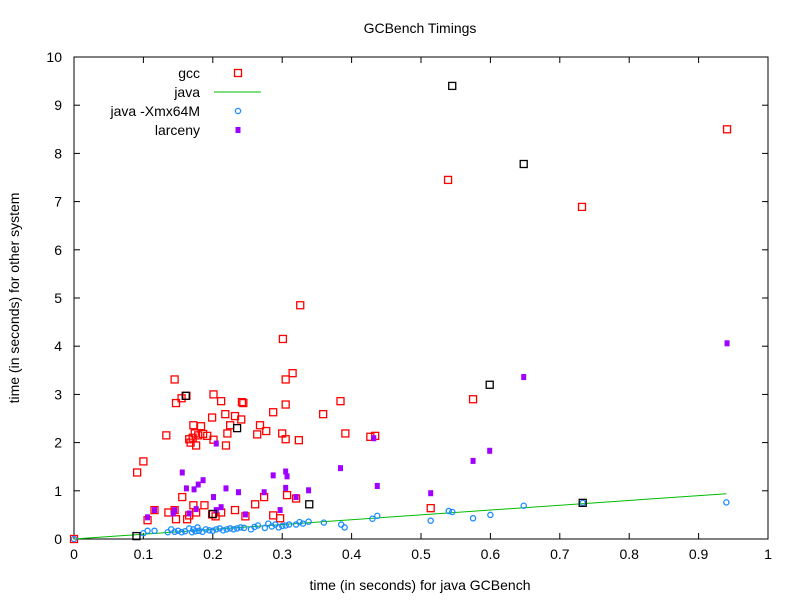  What do you see at coordinates (629, 554) in the screenshot?
I see `x-tick-label: 0.8` at bounding box center [629, 554].